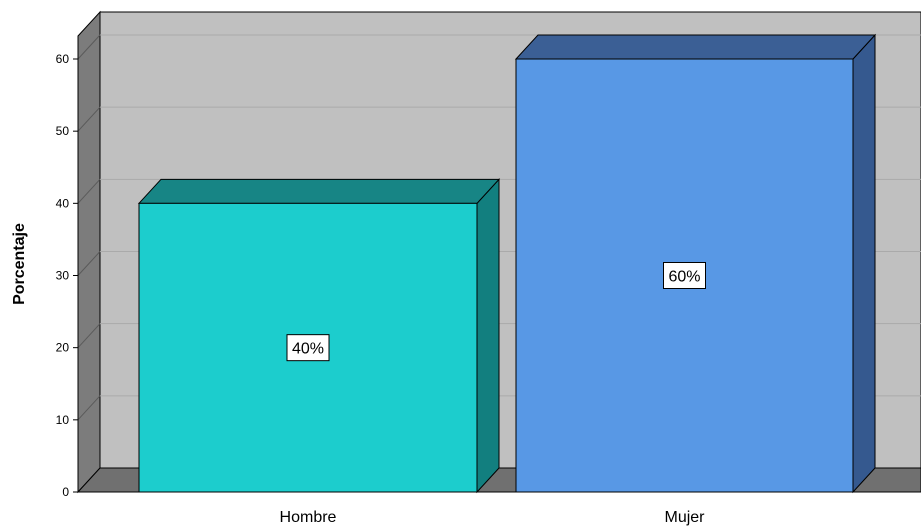 The width and height of the screenshot is (921, 529). Describe the element at coordinates (63, 203) in the screenshot. I see `y-tick-label: 40` at that location.